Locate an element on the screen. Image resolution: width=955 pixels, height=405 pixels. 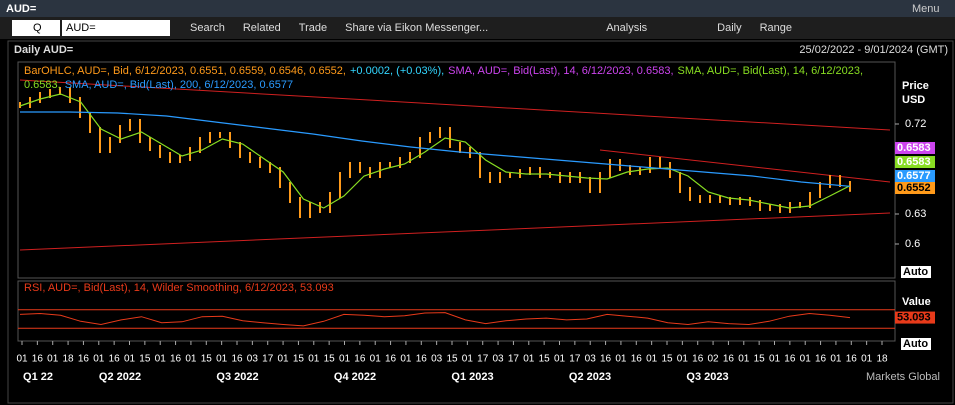
rsi-auto-label: Auto is located at coordinates (915, 344).